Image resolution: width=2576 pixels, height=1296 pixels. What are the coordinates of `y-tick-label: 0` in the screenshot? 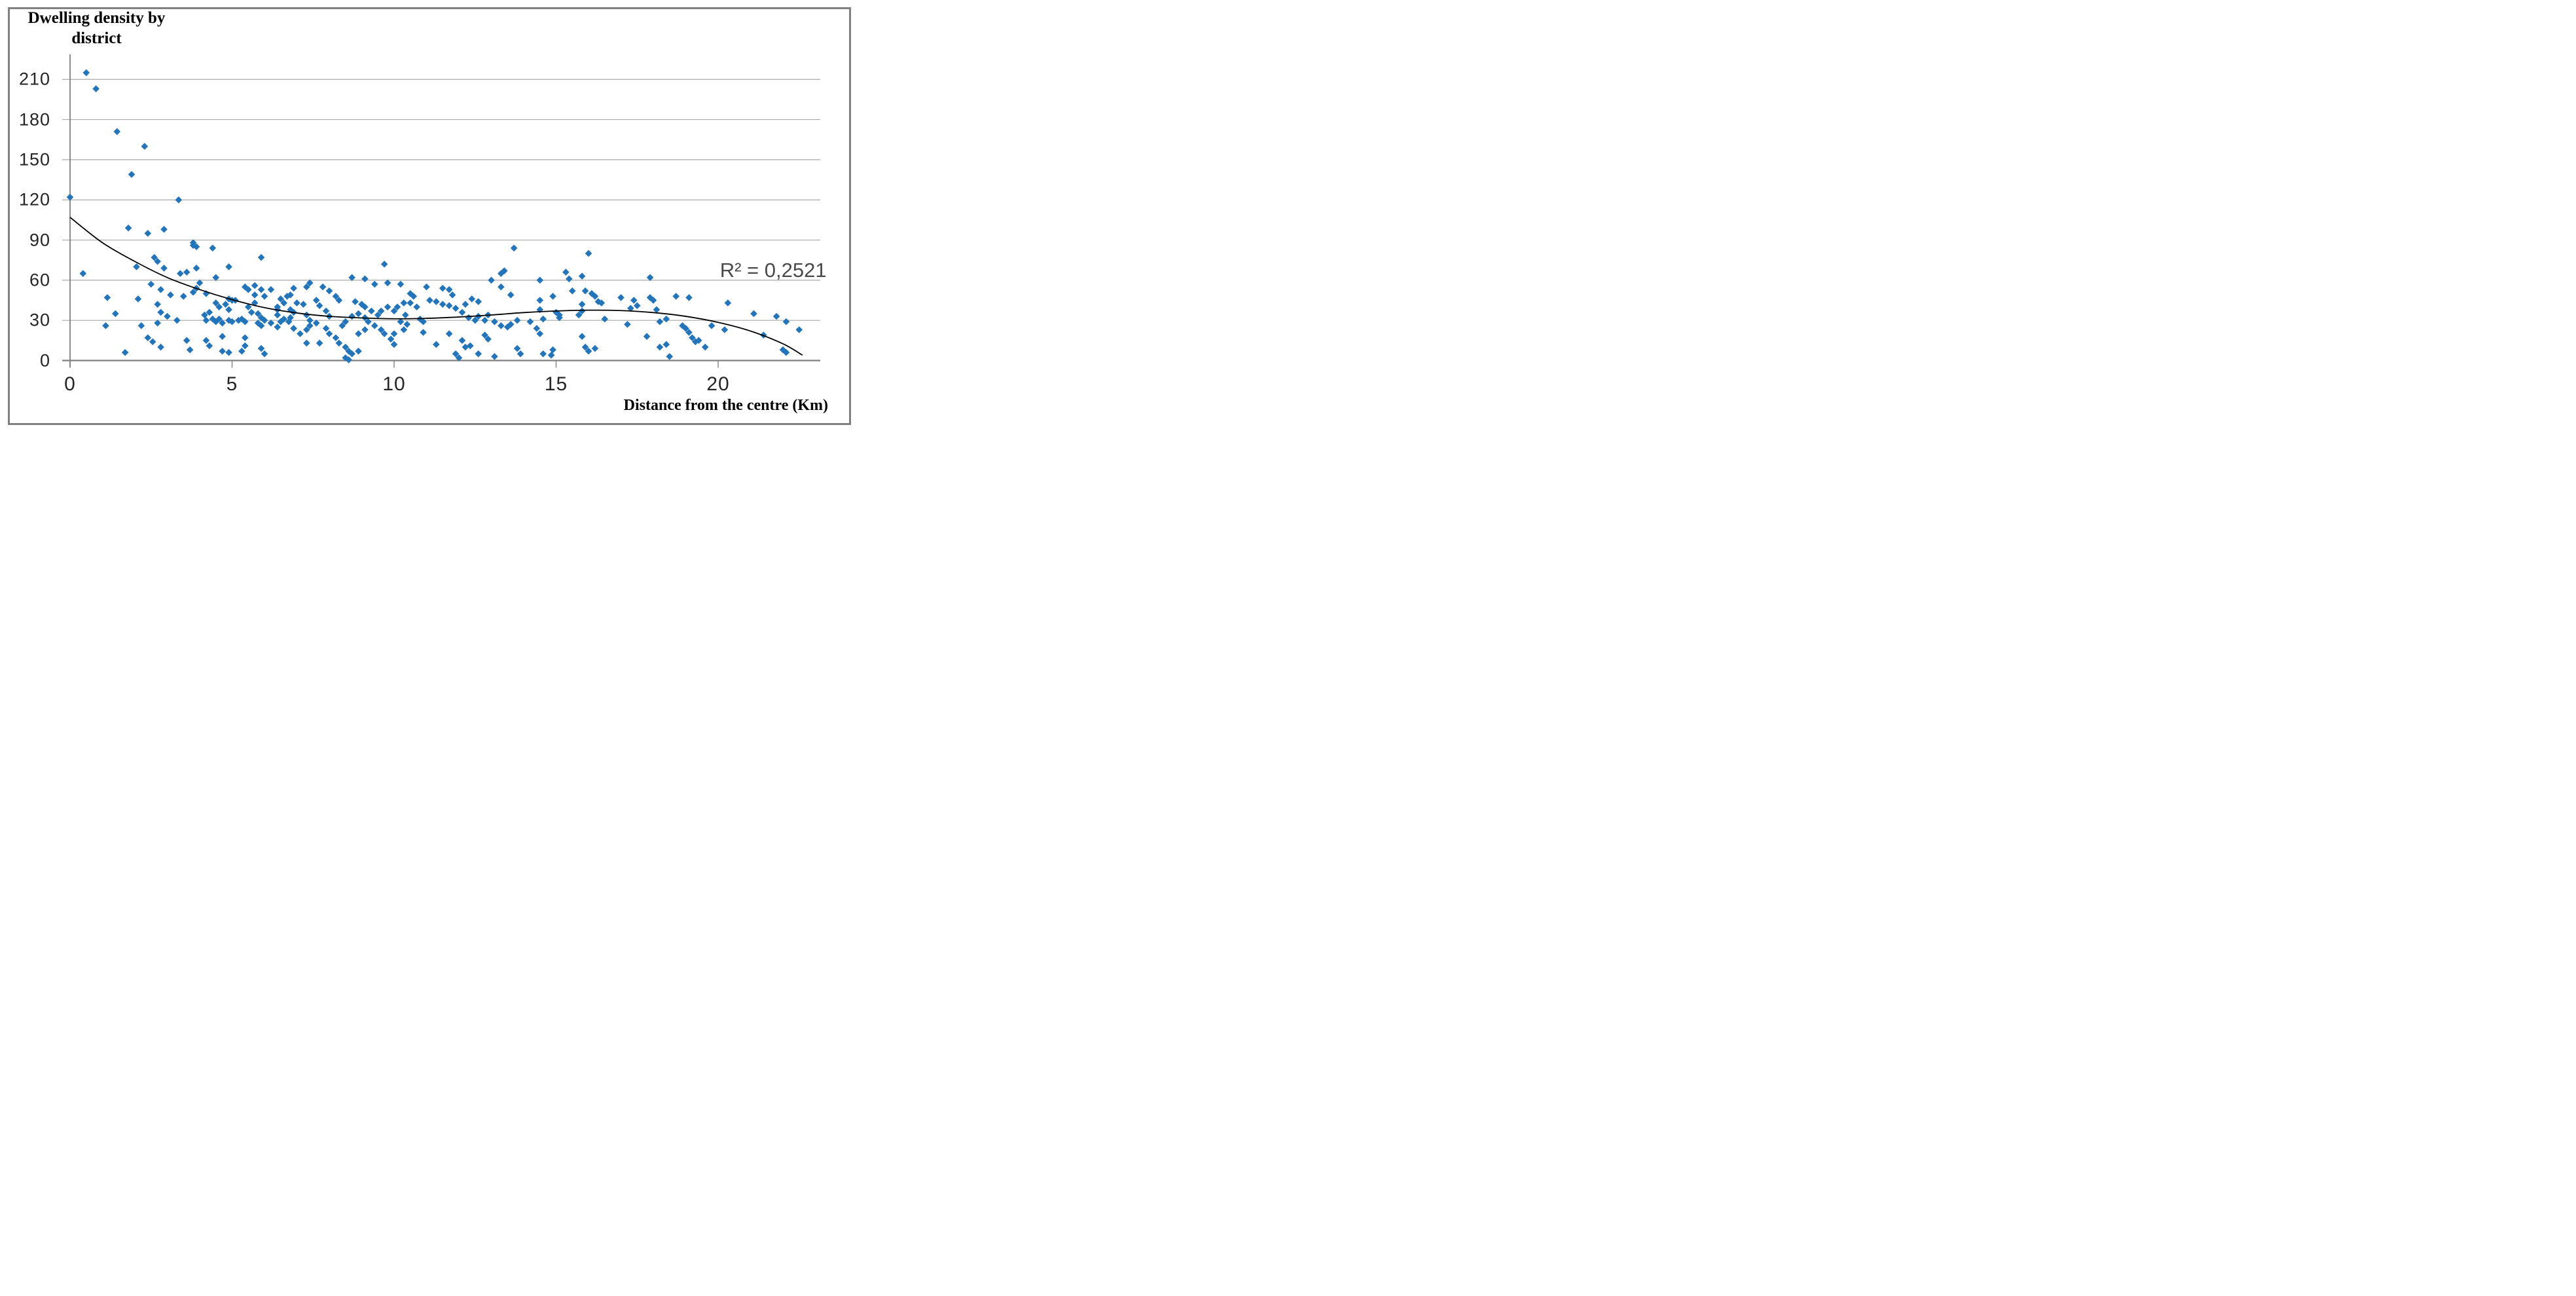 It's located at (44, 360).